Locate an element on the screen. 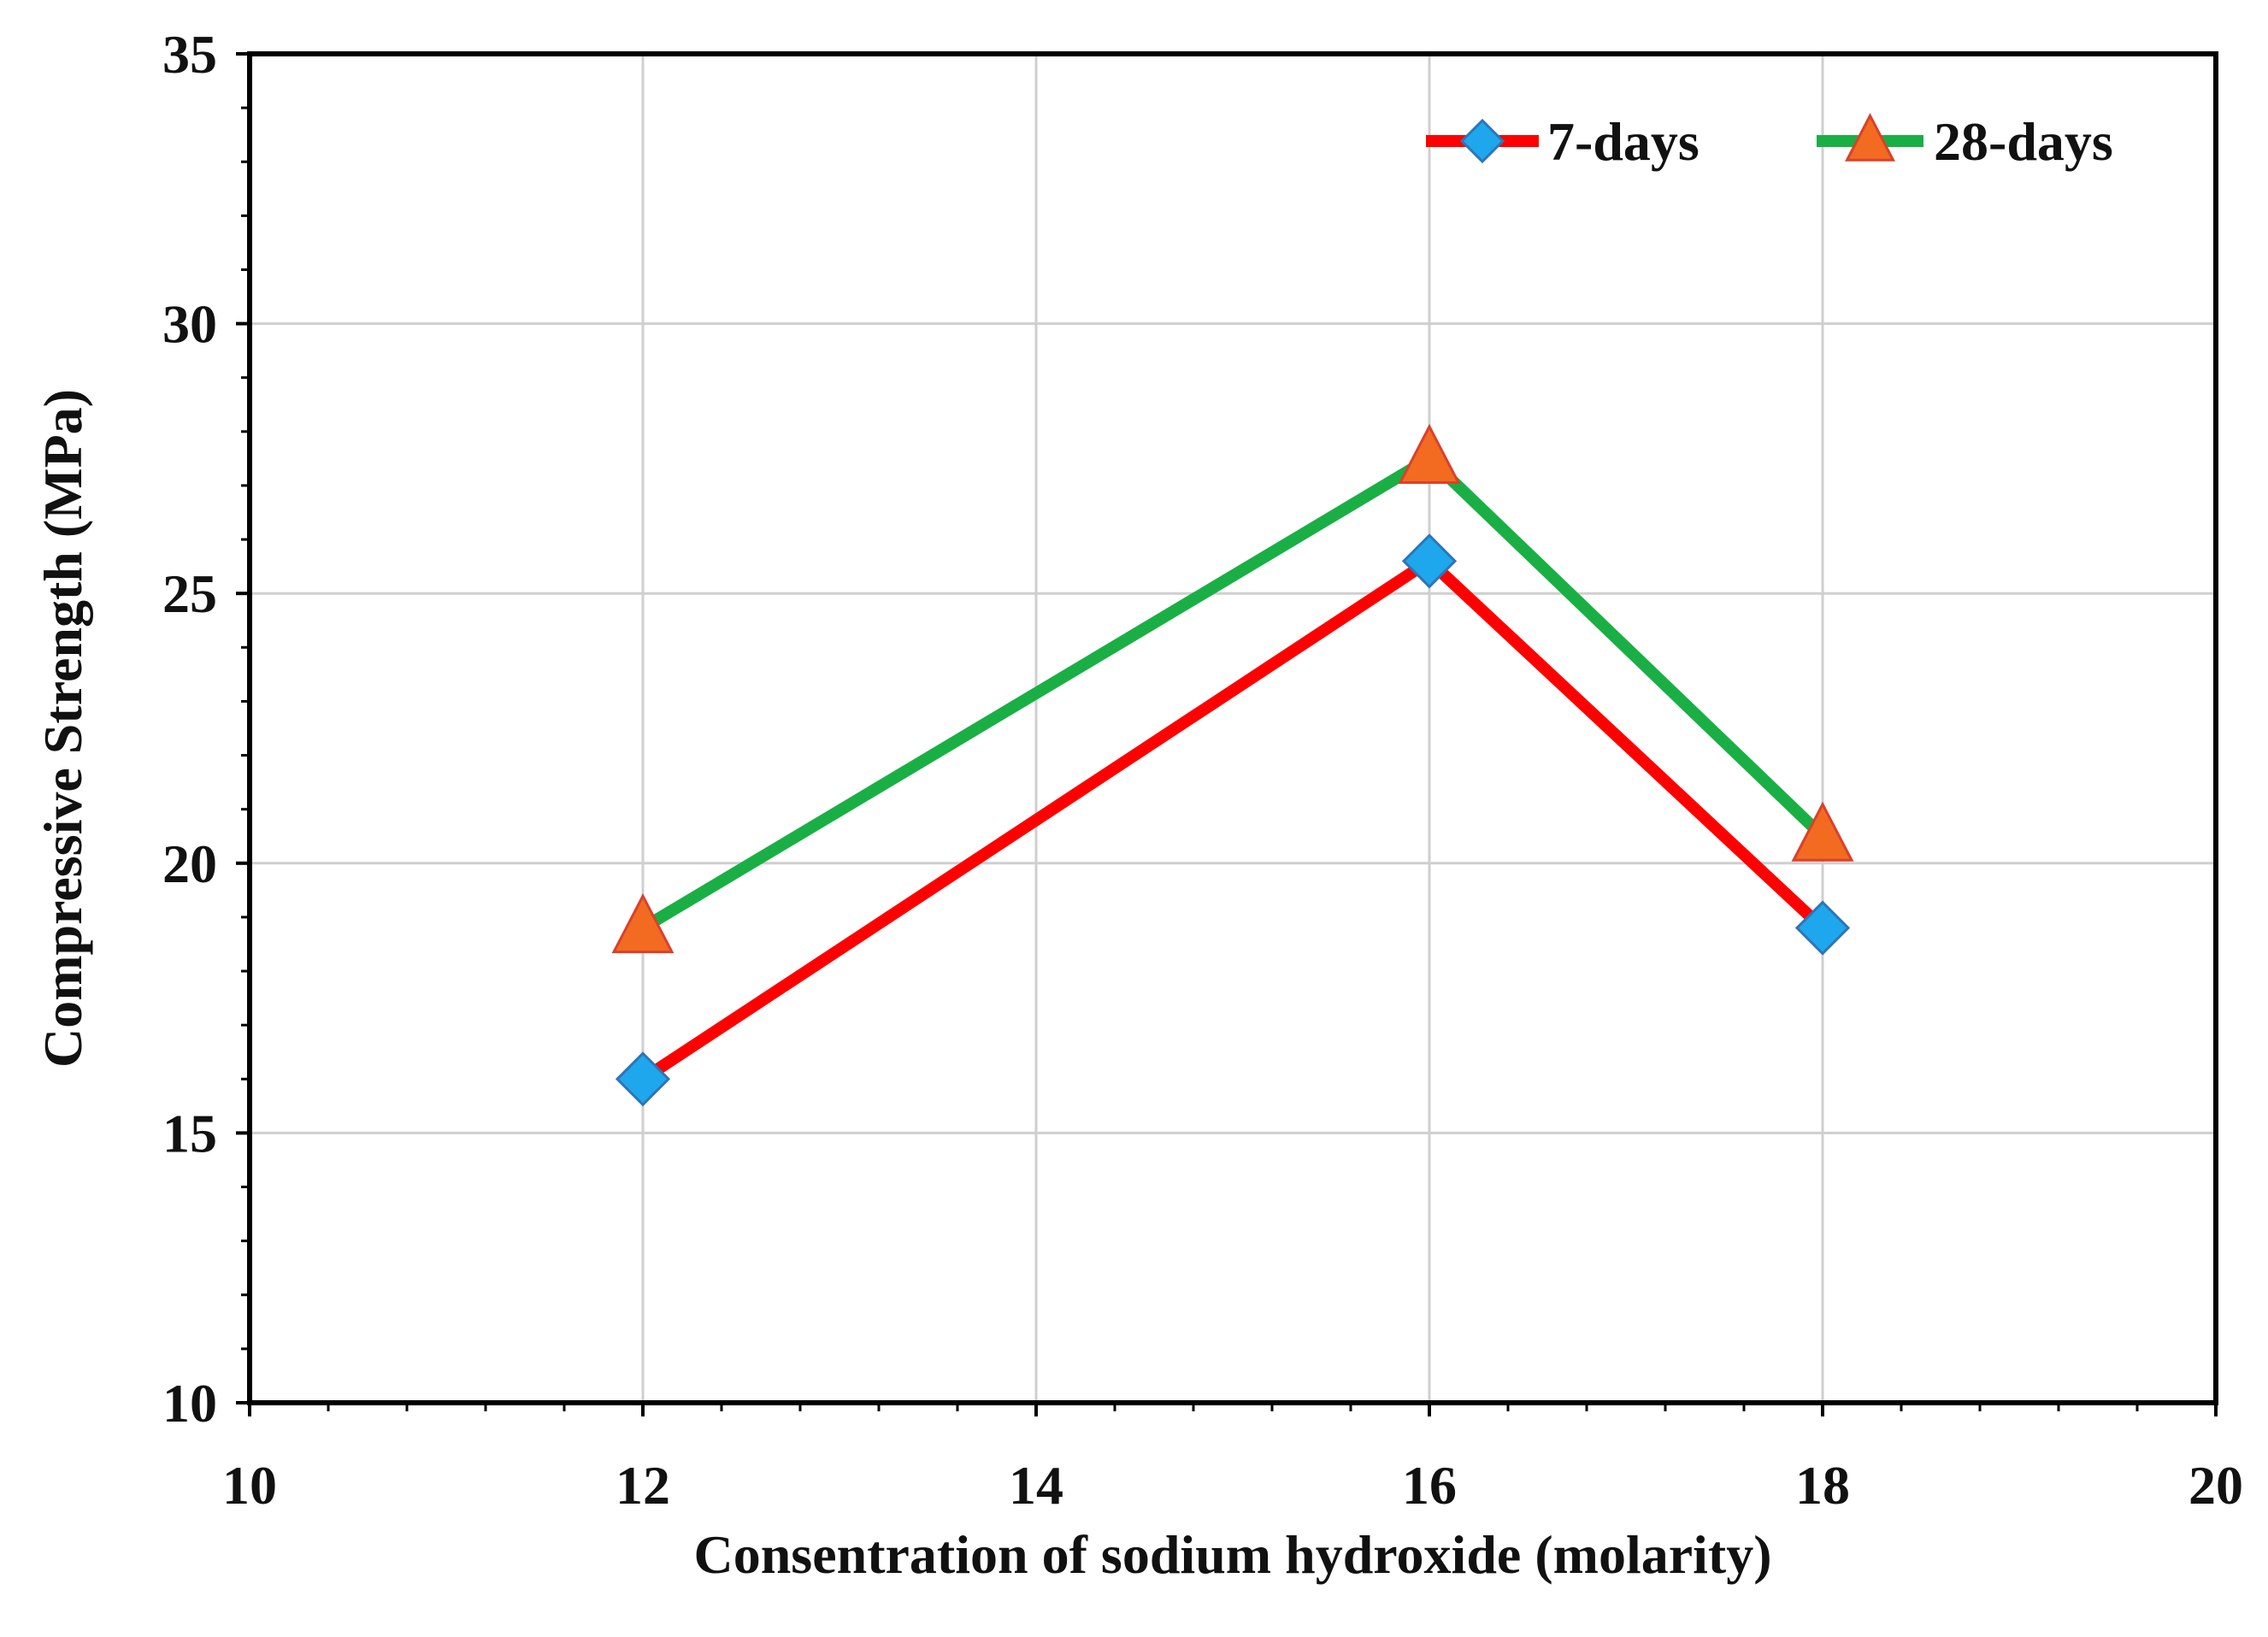 This screenshot has height=1637, width=2268. legend-marker-7-days is located at coordinates (1482, 141).